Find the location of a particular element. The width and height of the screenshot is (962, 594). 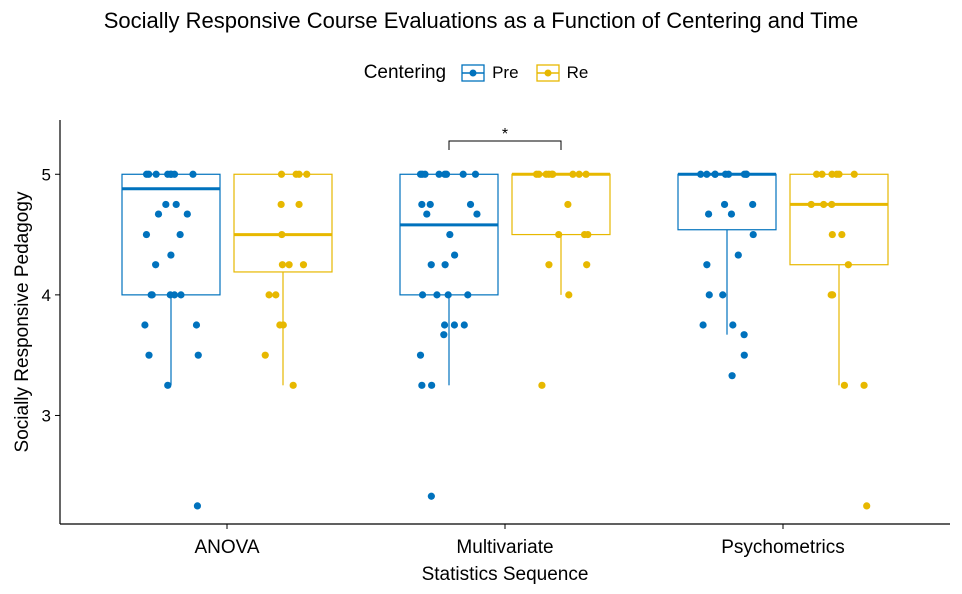

legend-label-pre: Pre is located at coordinates (505, 72).